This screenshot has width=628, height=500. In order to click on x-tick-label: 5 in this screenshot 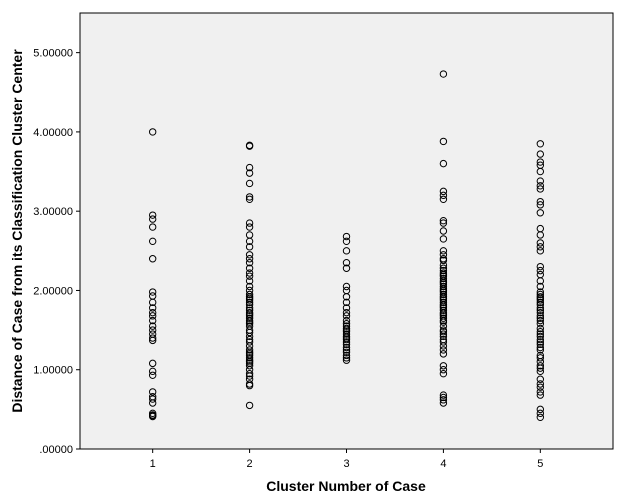, I will do `click(540, 464)`.